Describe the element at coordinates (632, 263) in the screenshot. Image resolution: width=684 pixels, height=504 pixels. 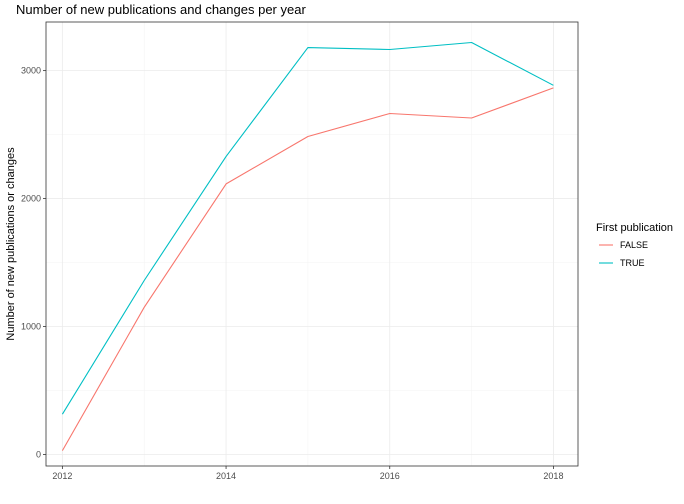
I see `legend-label-true: TRUE` at that location.